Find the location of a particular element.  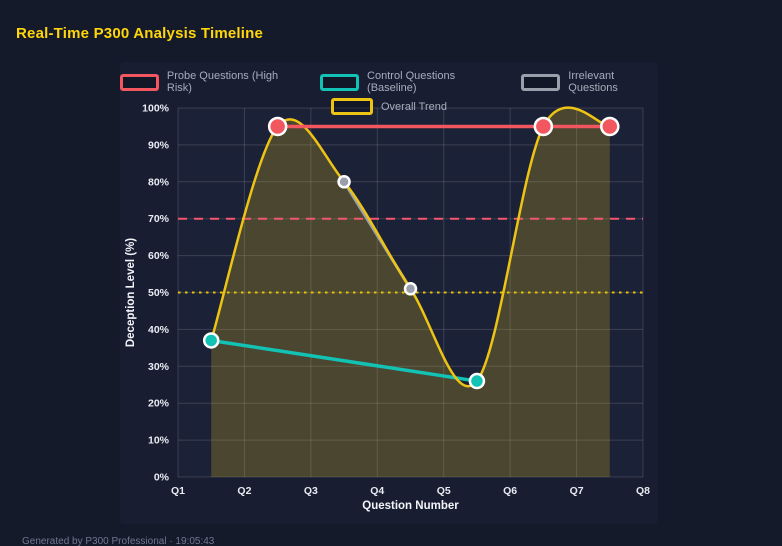

legend-label: Overall Trend is located at coordinates (414, 106).